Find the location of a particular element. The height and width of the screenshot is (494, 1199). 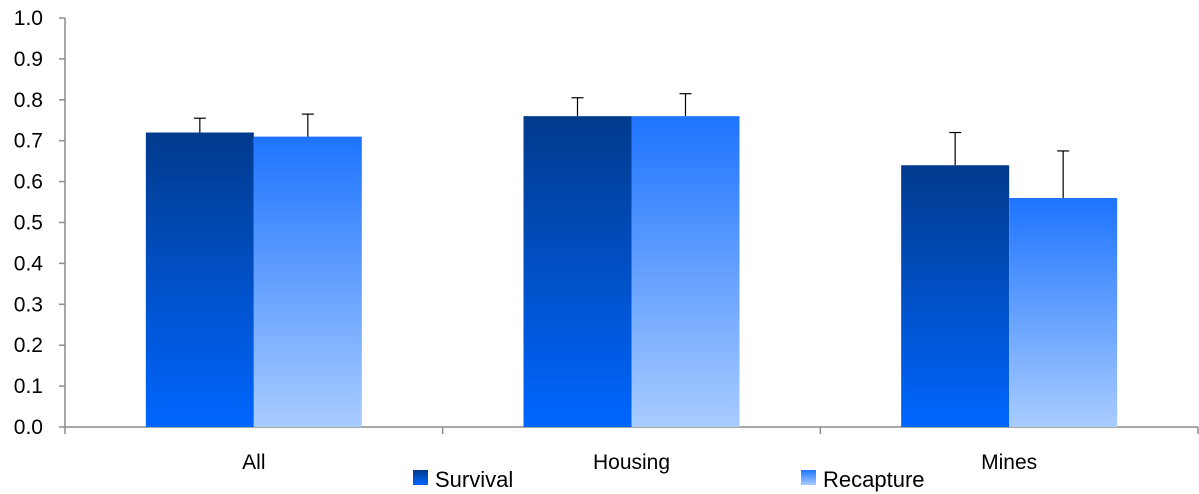

bar-recapture-all is located at coordinates (307, 282).